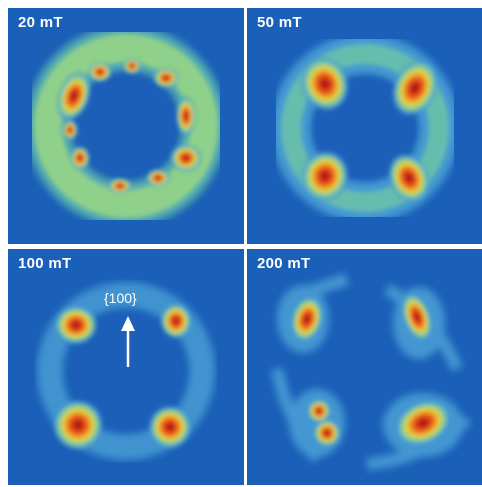  What do you see at coordinates (120, 298) in the screenshot?
I see `direction-annotation: {100}` at bounding box center [120, 298].